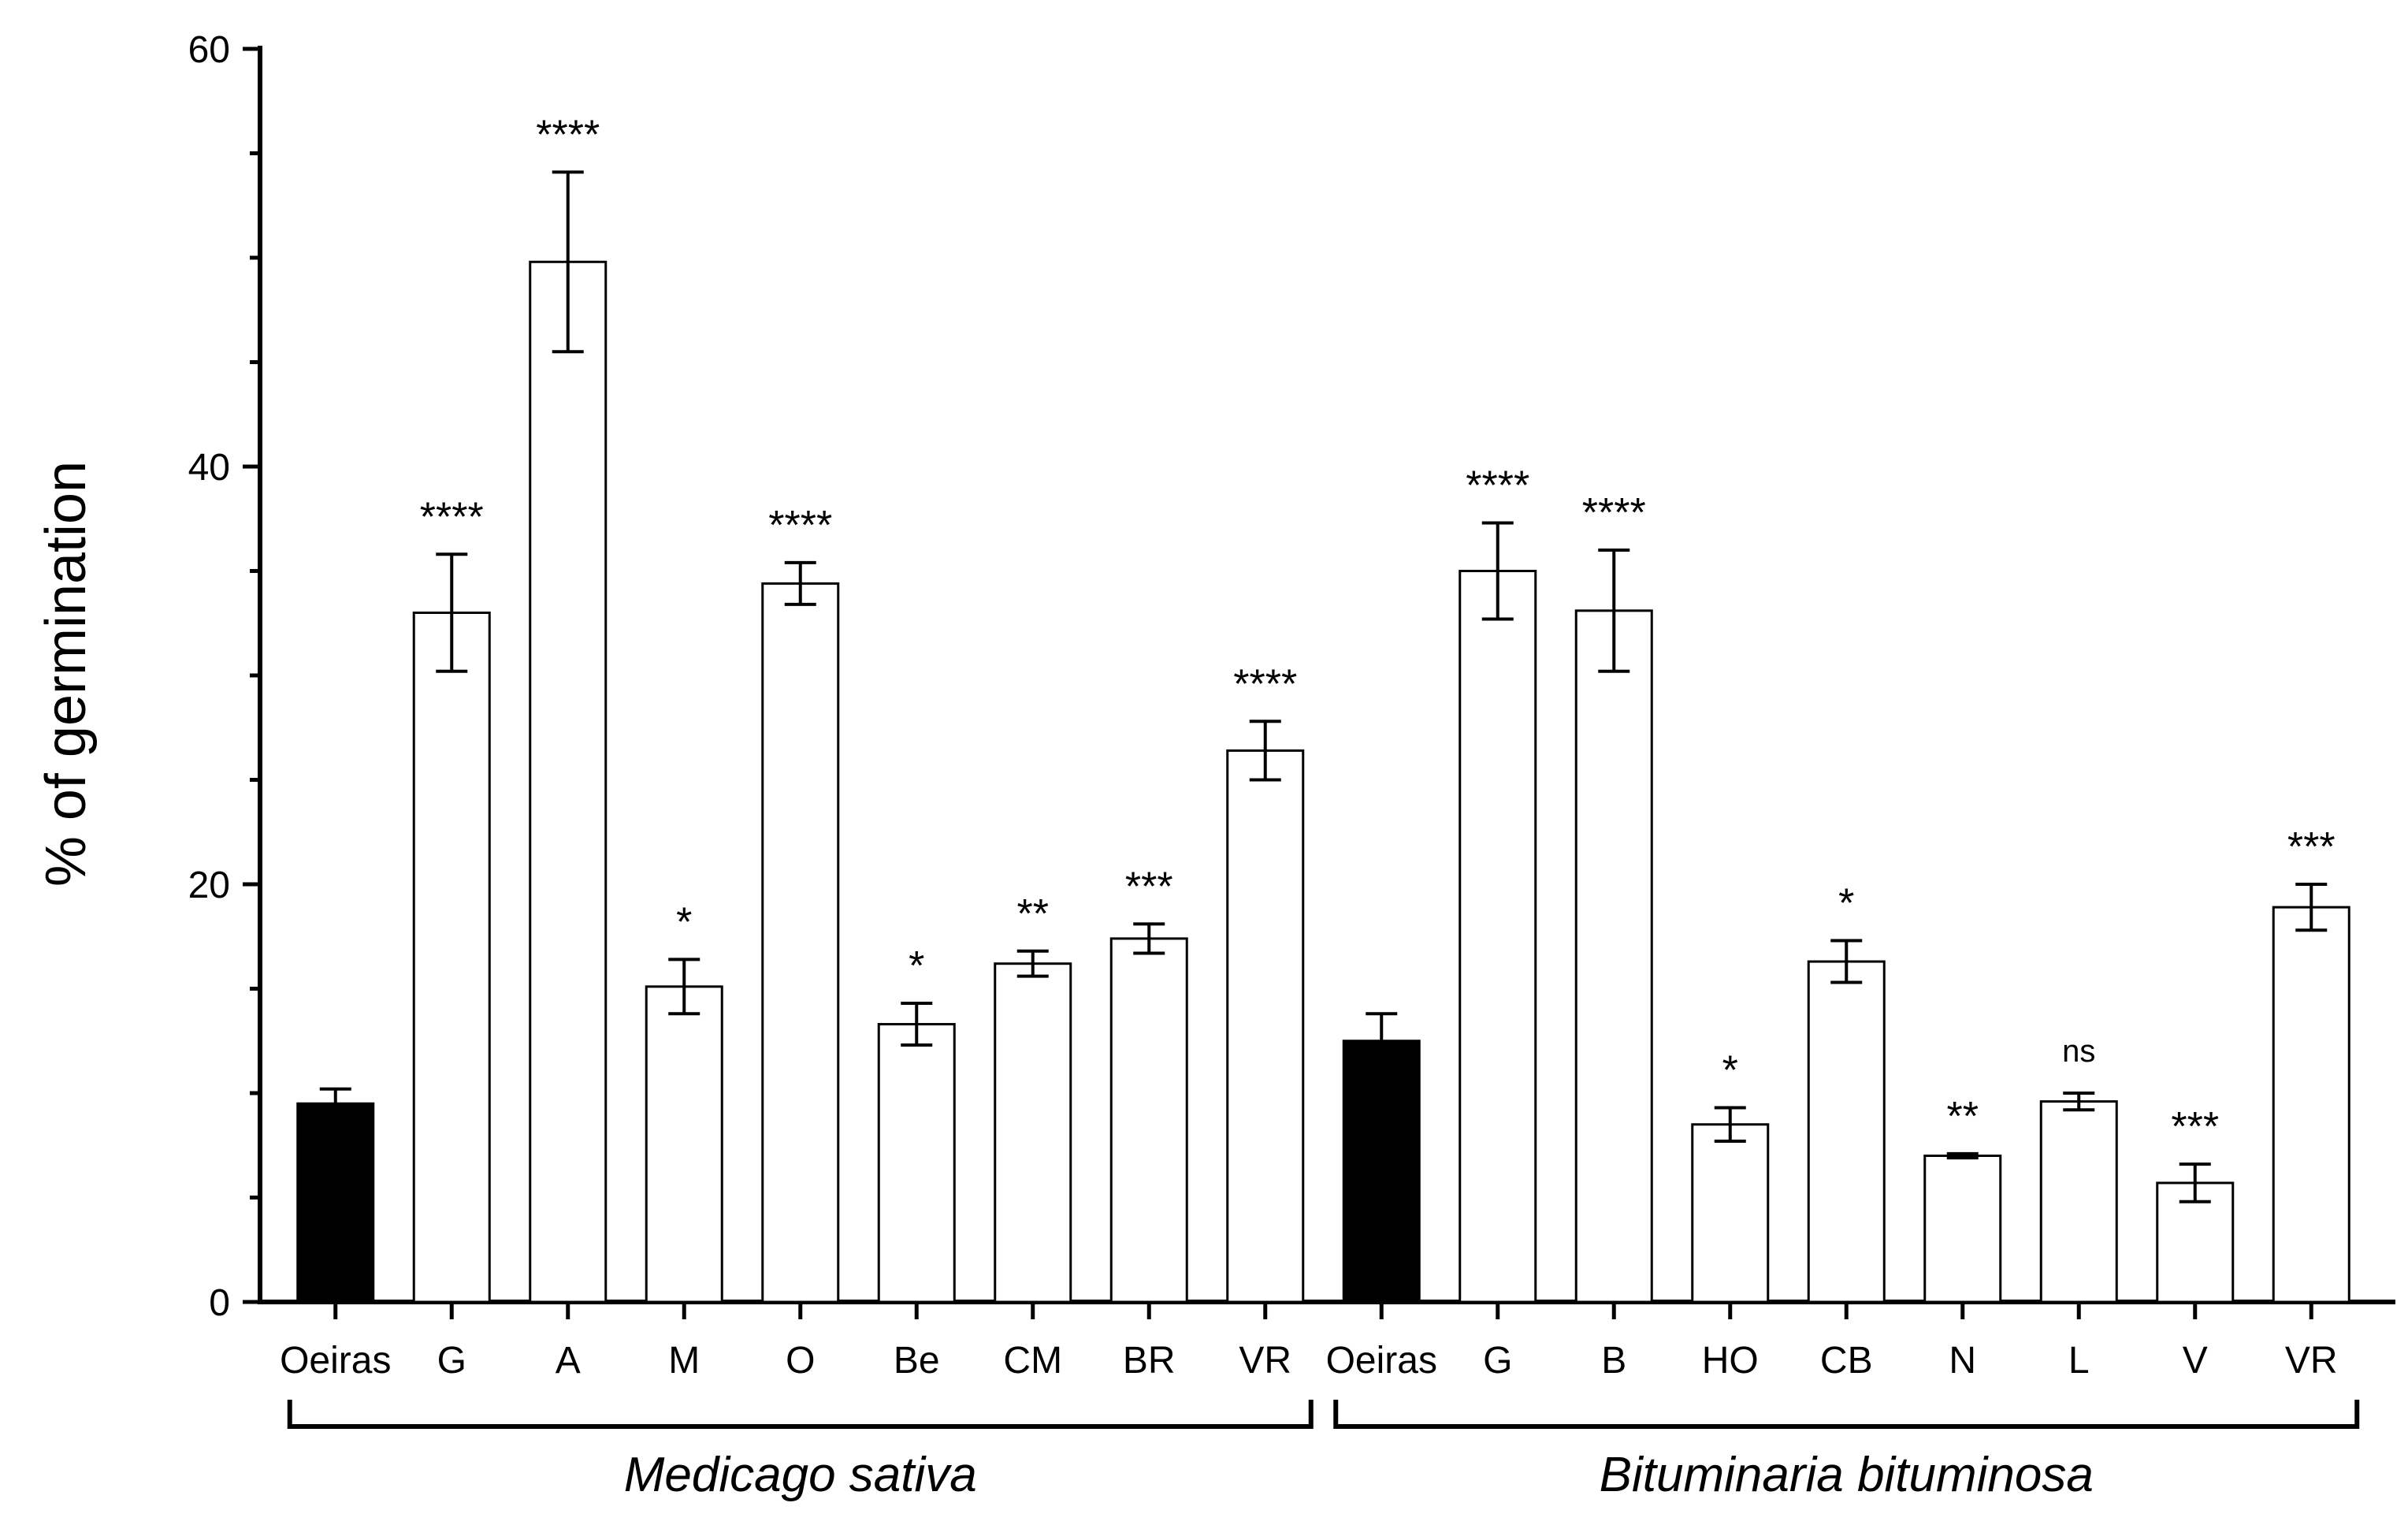 This screenshot has width=2408, height=1525. Describe the element at coordinates (801, 1361) in the screenshot. I see `x-tick-label: O` at that location.